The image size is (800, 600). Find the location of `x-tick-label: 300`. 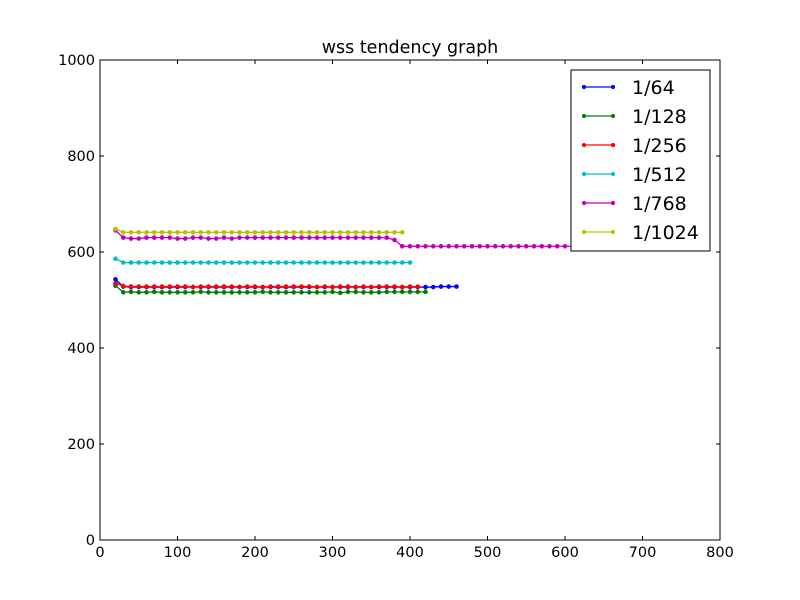

x-tick-label: 300 is located at coordinates (333, 553).